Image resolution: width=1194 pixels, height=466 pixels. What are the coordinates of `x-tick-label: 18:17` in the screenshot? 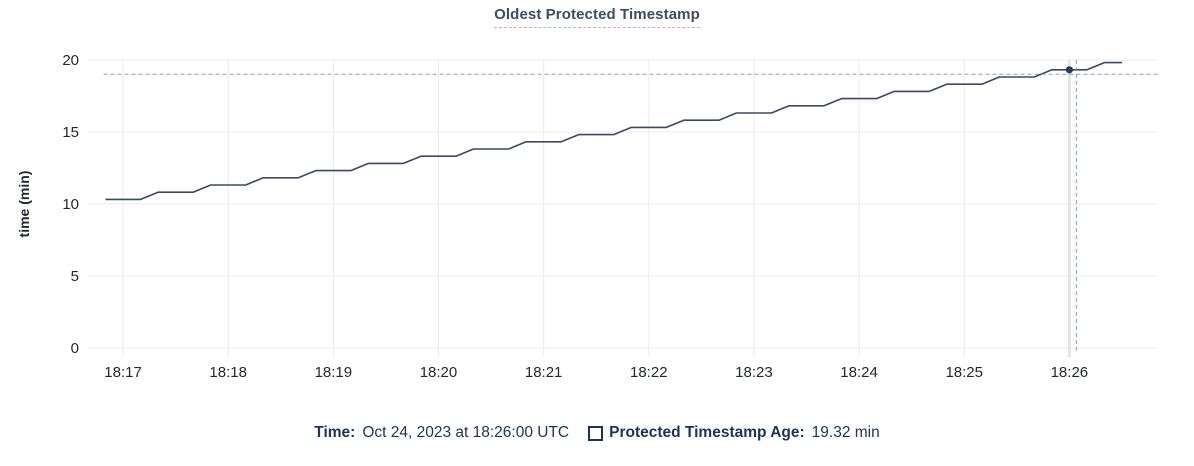 It's located at (123, 372).